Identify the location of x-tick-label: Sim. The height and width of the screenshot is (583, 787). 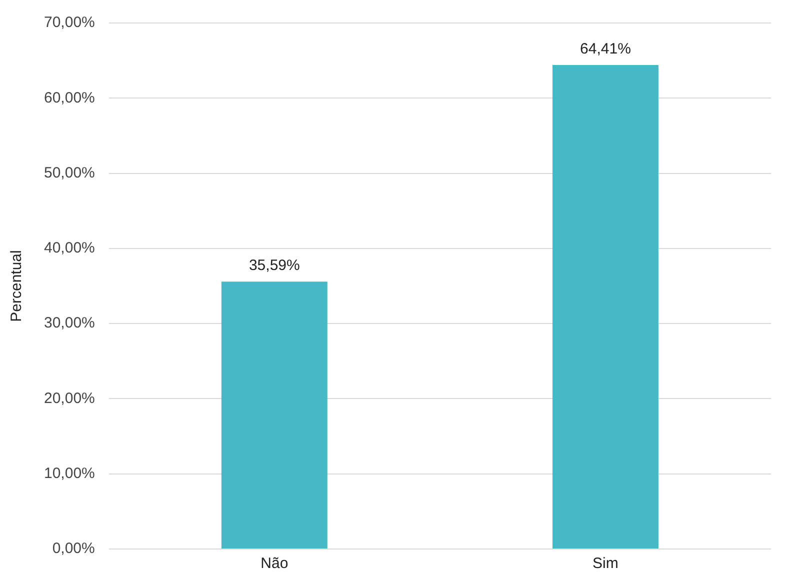
(605, 563).